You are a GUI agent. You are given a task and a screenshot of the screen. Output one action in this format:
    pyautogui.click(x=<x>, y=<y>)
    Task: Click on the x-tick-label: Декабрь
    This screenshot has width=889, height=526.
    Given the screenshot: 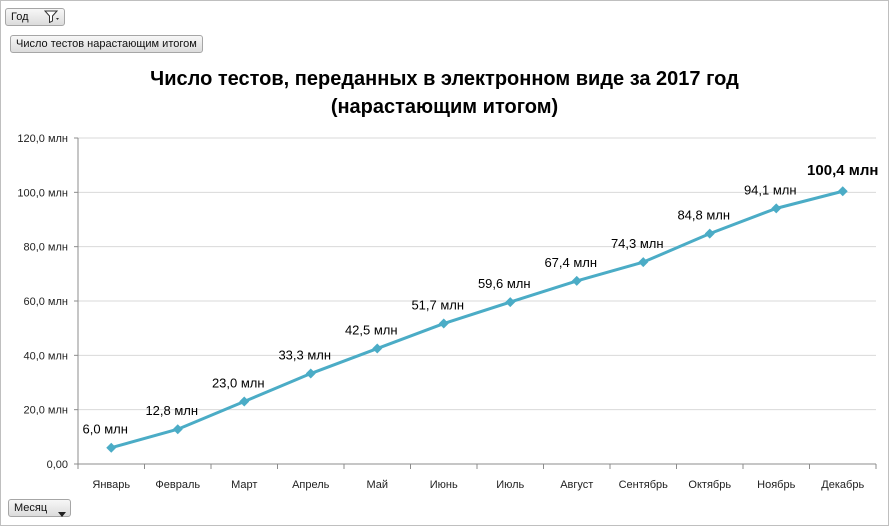 What is the action you would take?
    pyautogui.click(x=842, y=485)
    